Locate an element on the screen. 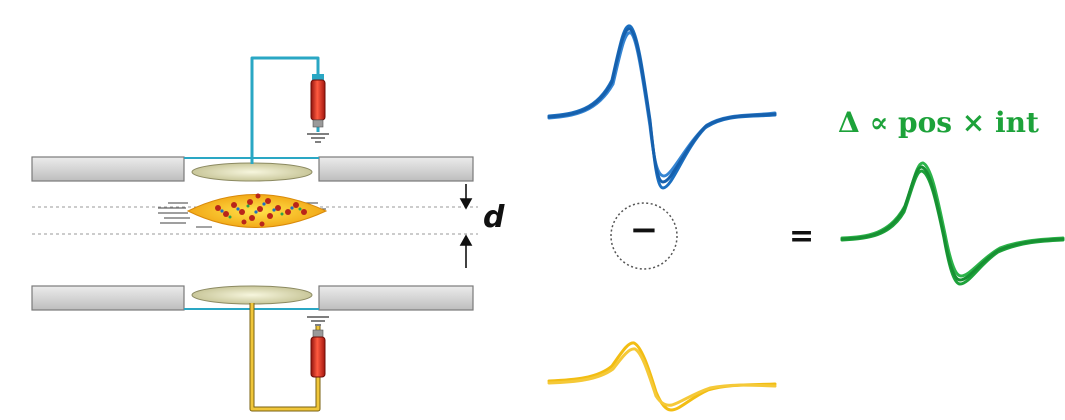 This screenshot has height=420, width=1065. top-channel-wall is located at coordinates (252, 169).